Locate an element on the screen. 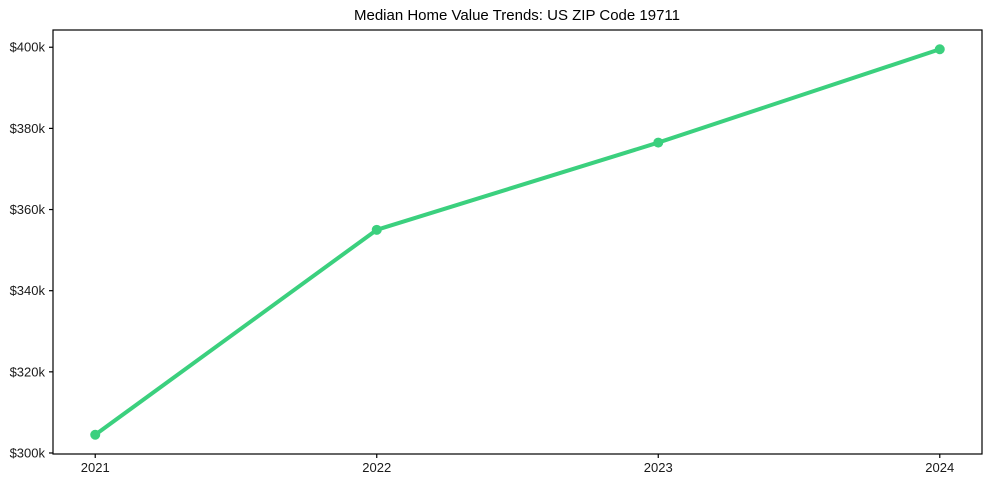 This screenshot has height=490, width=990. y-tick-label: $400k is located at coordinates (28, 47).